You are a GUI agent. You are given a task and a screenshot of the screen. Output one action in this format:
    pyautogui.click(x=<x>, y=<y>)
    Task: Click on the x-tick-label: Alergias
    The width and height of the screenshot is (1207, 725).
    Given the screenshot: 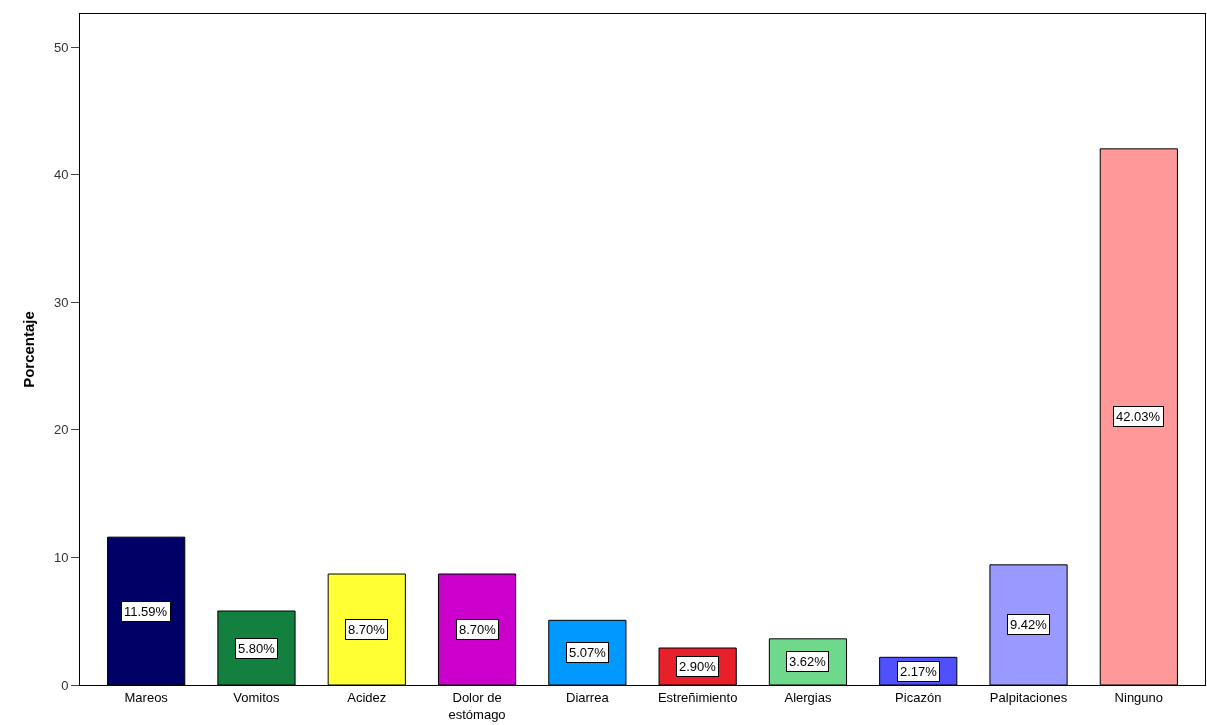 What is the action you would take?
    pyautogui.click(x=808, y=697)
    